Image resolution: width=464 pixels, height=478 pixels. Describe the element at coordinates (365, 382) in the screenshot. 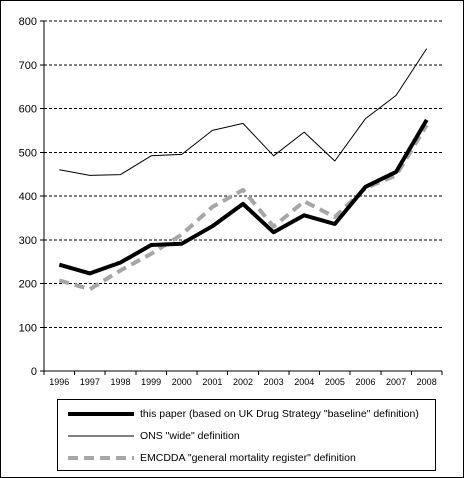

I see `x-tick-label: 2006` at that location.